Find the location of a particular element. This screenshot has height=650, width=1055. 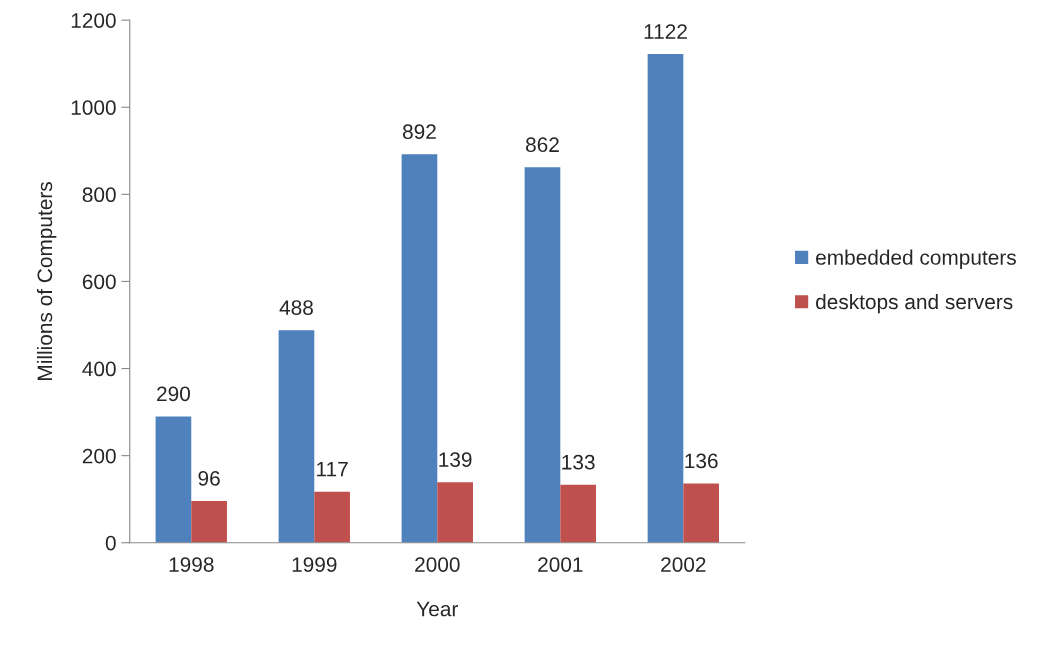

data-label: 96 is located at coordinates (209, 478).